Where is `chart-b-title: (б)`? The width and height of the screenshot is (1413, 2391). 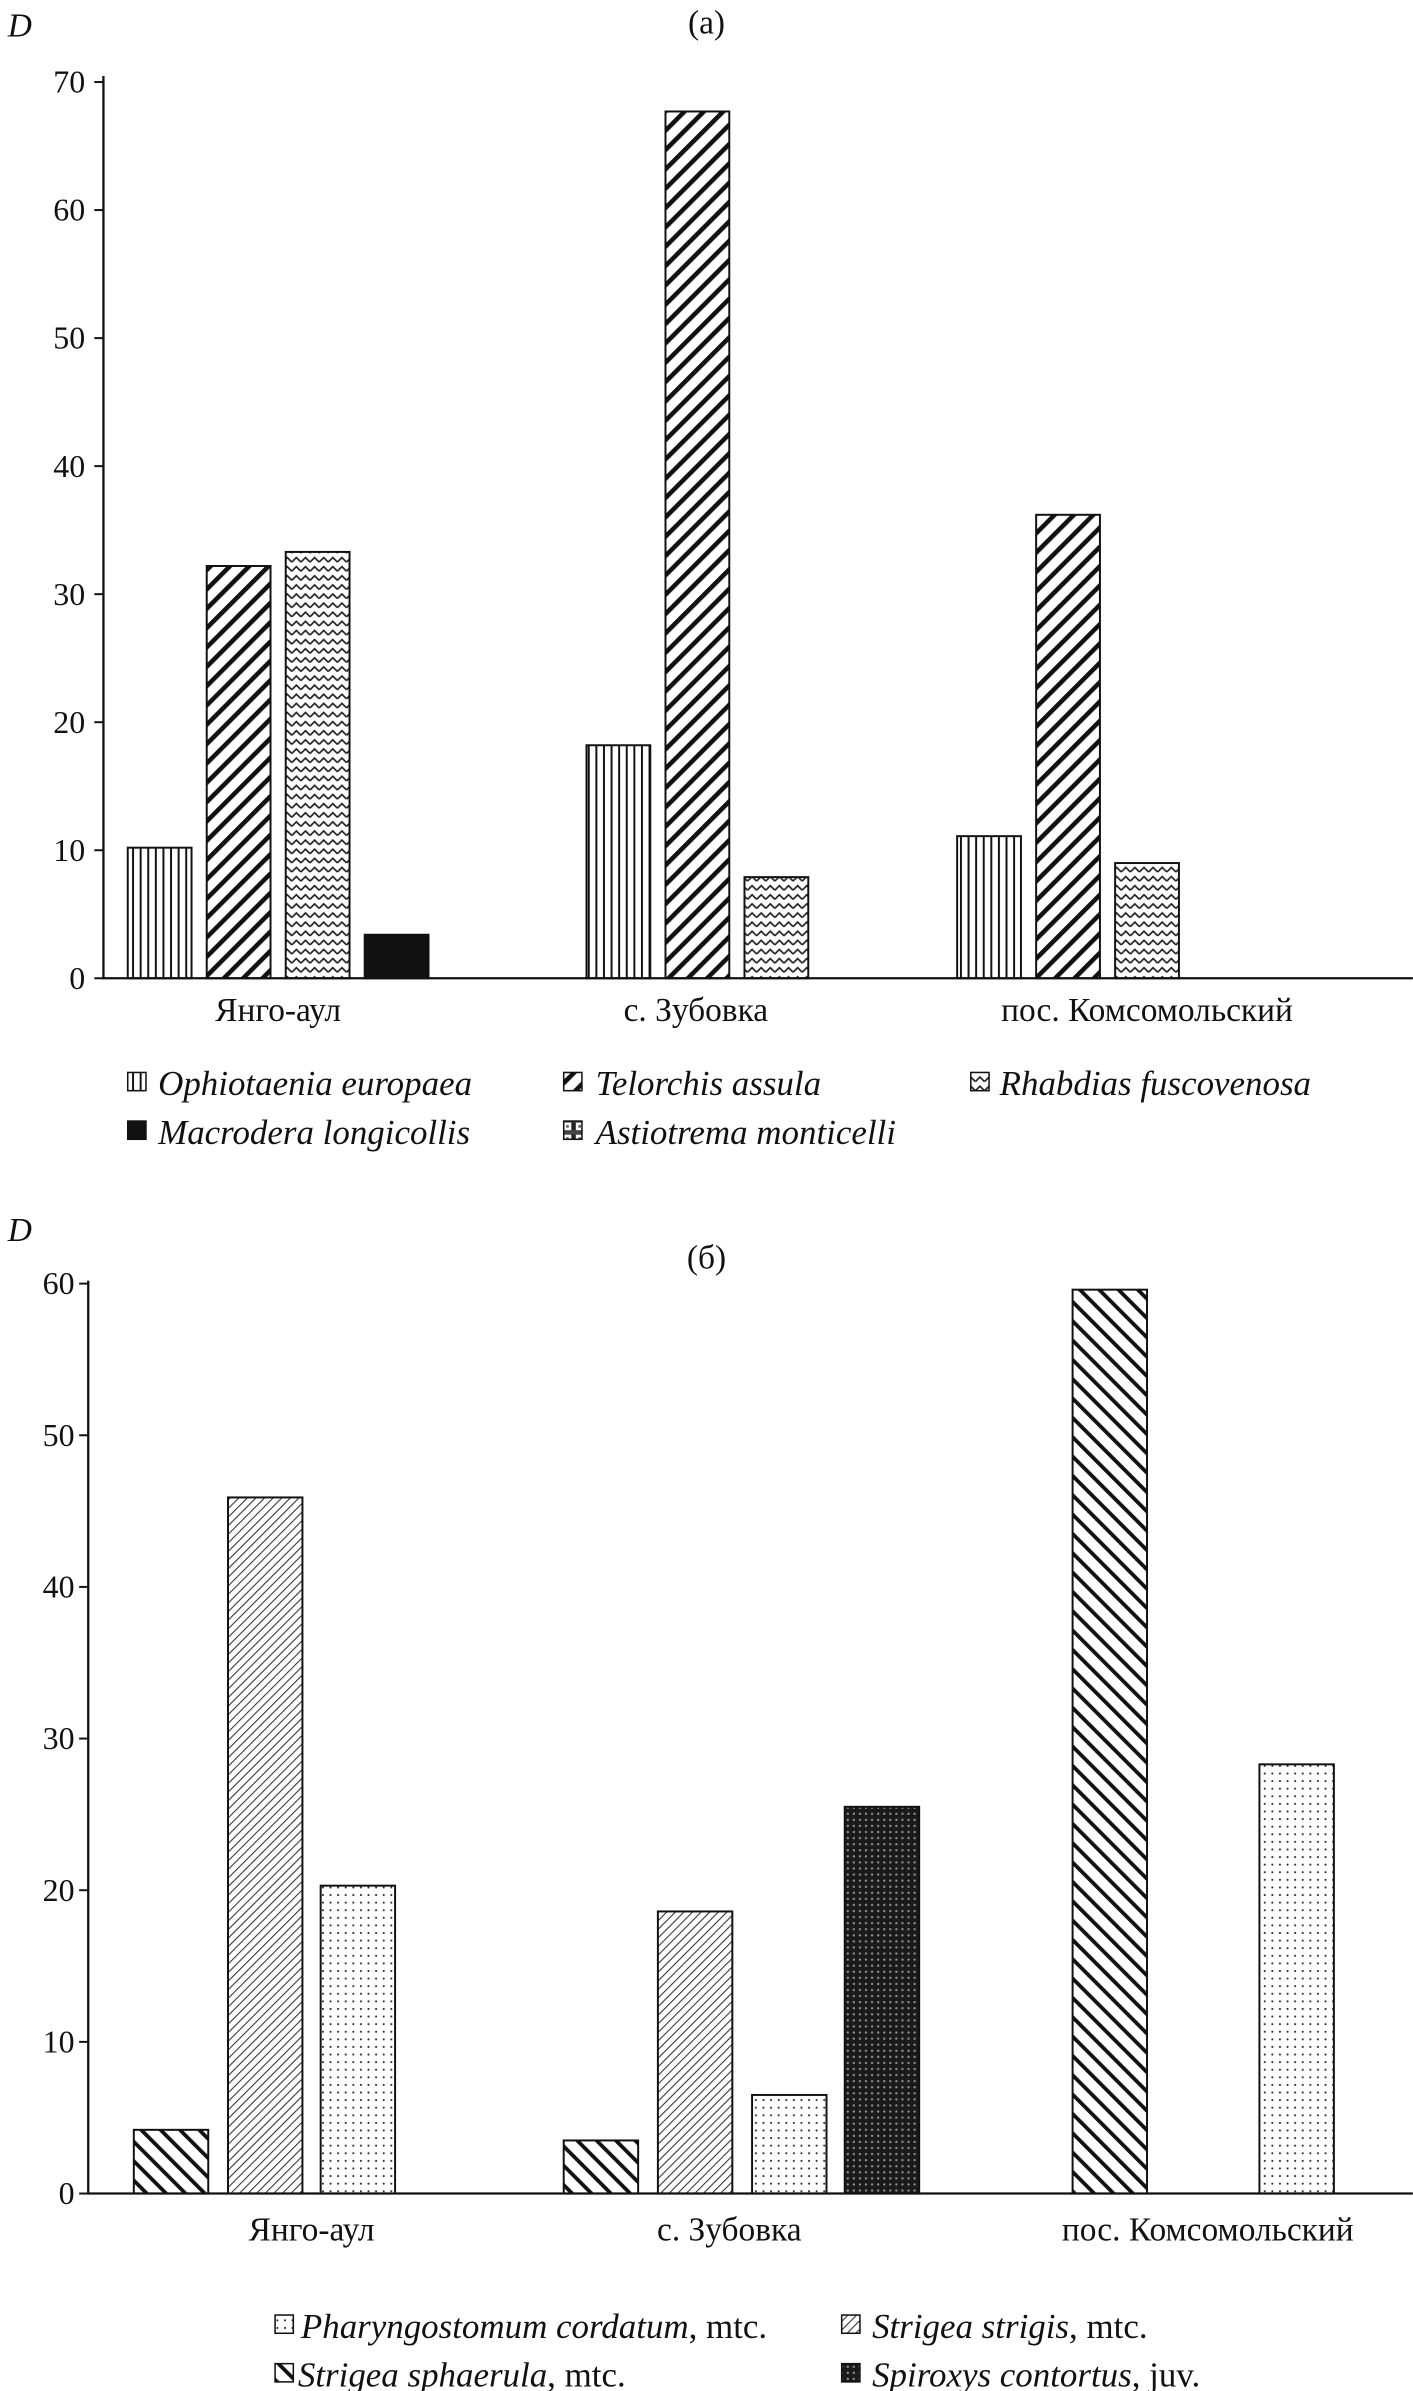
chart-b-title: (б) is located at coordinates (706, 1257).